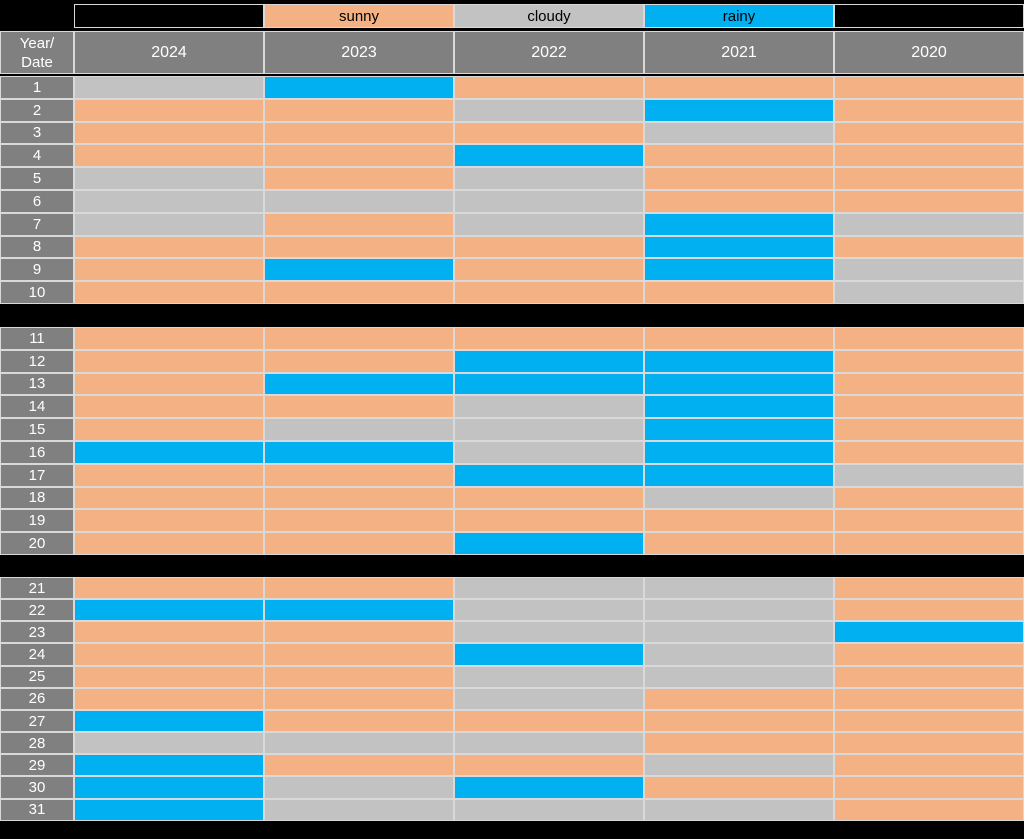 The height and width of the screenshot is (839, 1024). I want to click on year-header-2023: 2023, so click(359, 52).